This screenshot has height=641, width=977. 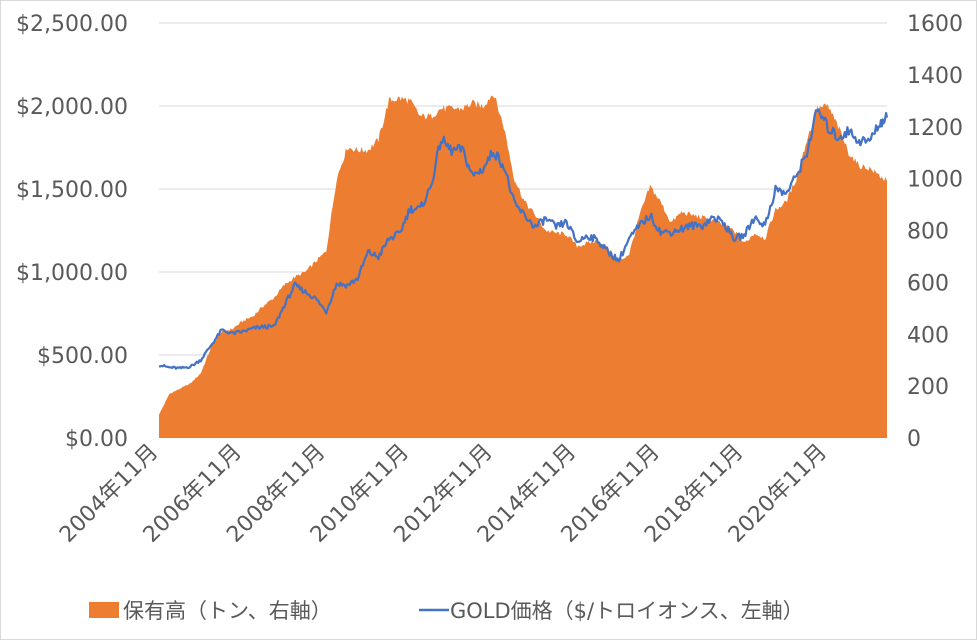 What do you see at coordinates (446, 611) in the screenshot?
I see `legend: 保有高（トン、右軸） GOLD価格（$/トロイオンス、左軸）` at bounding box center [446, 611].